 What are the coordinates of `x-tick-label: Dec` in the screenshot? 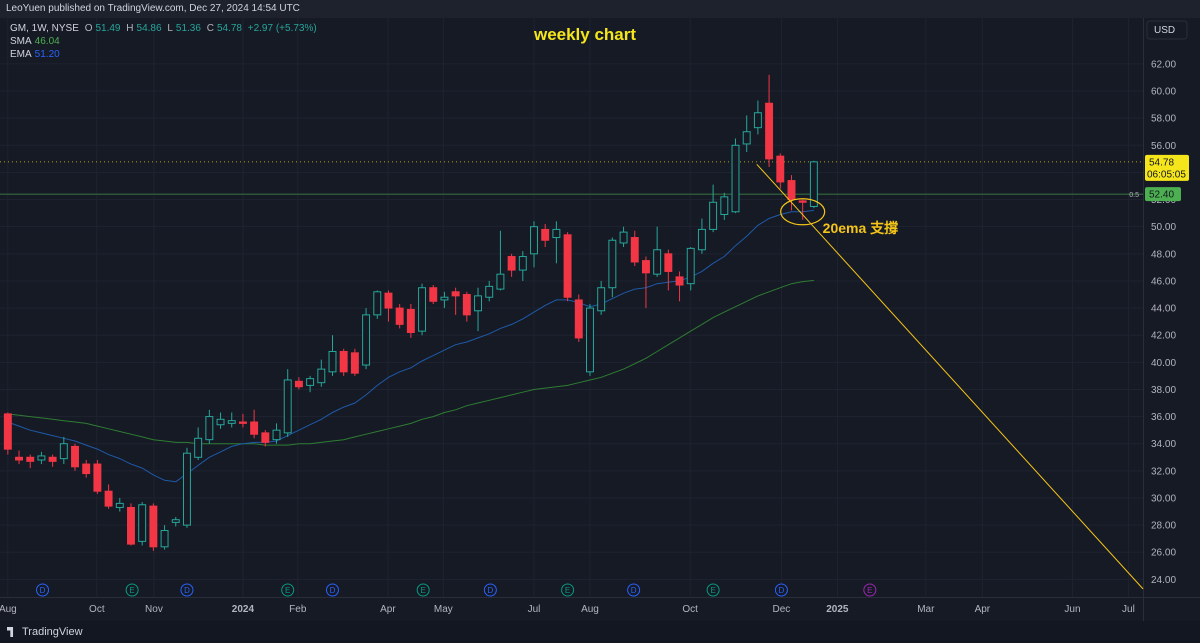 It's located at (782, 609).